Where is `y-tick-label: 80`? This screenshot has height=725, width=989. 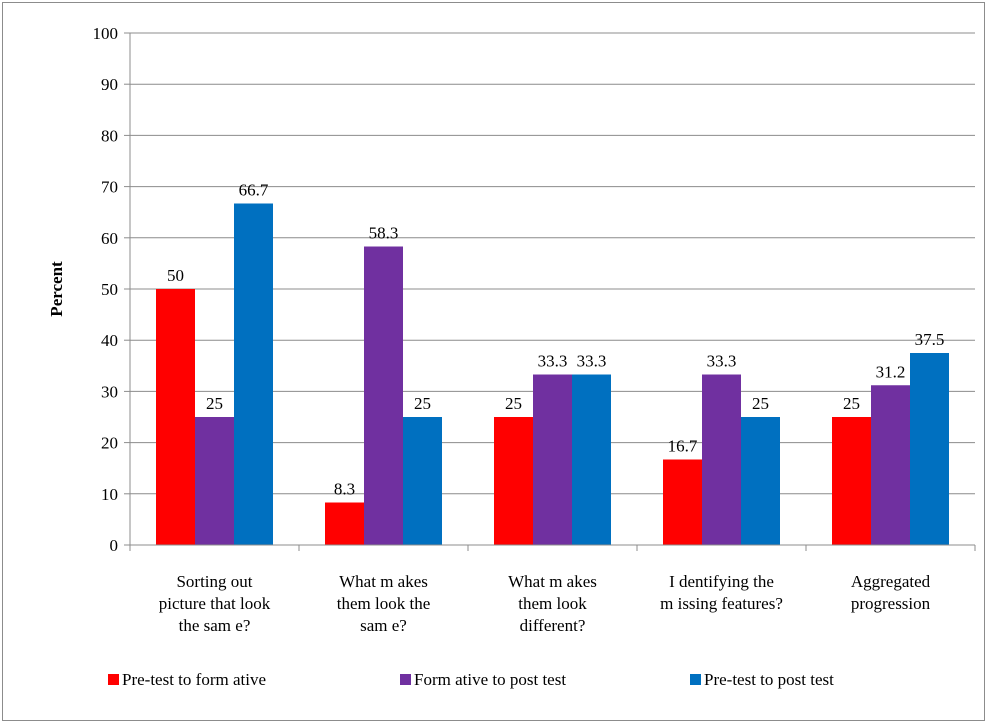 y-tick-label: 80 is located at coordinates (109, 135).